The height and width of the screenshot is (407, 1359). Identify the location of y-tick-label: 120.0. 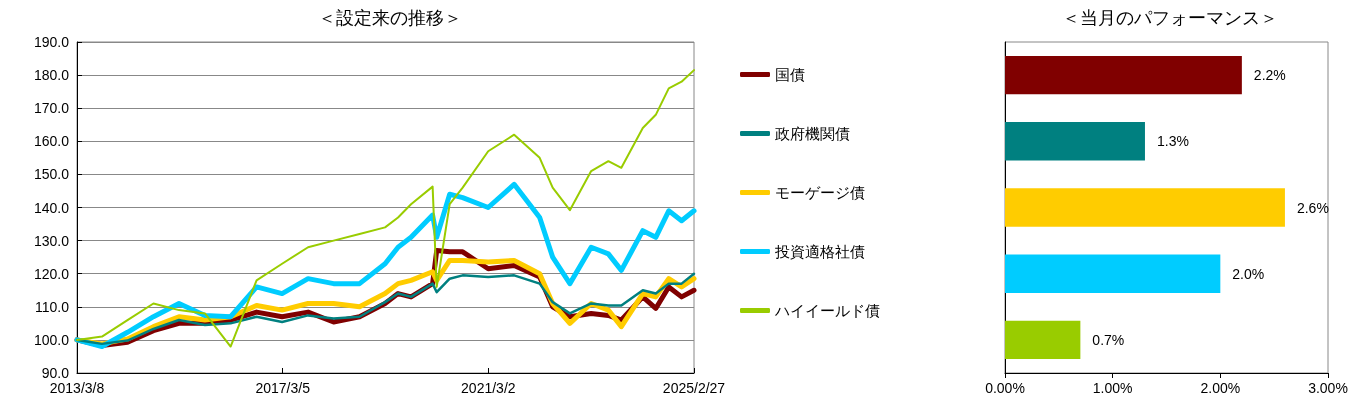
(51, 273).